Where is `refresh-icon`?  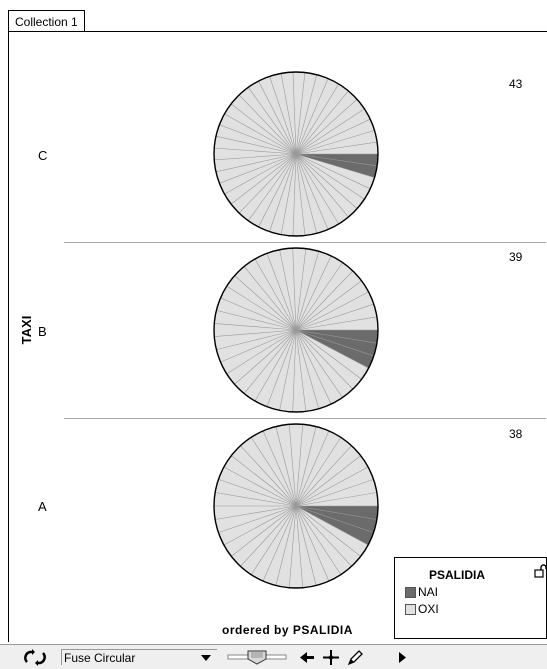
refresh-icon is located at coordinates (35, 657).